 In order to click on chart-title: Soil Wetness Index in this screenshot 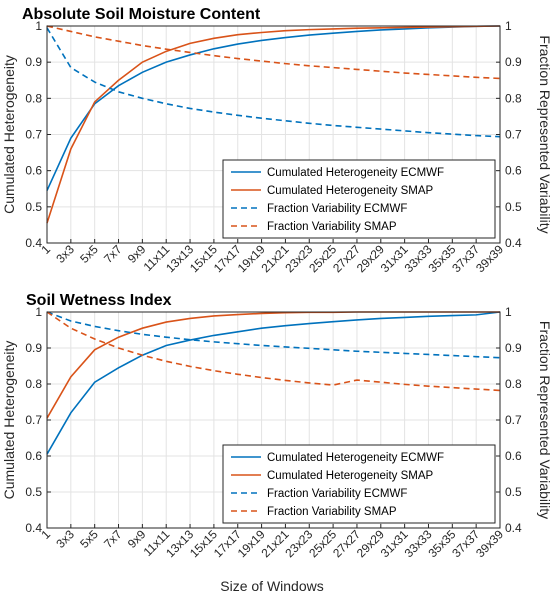, I will do `click(99, 300)`.